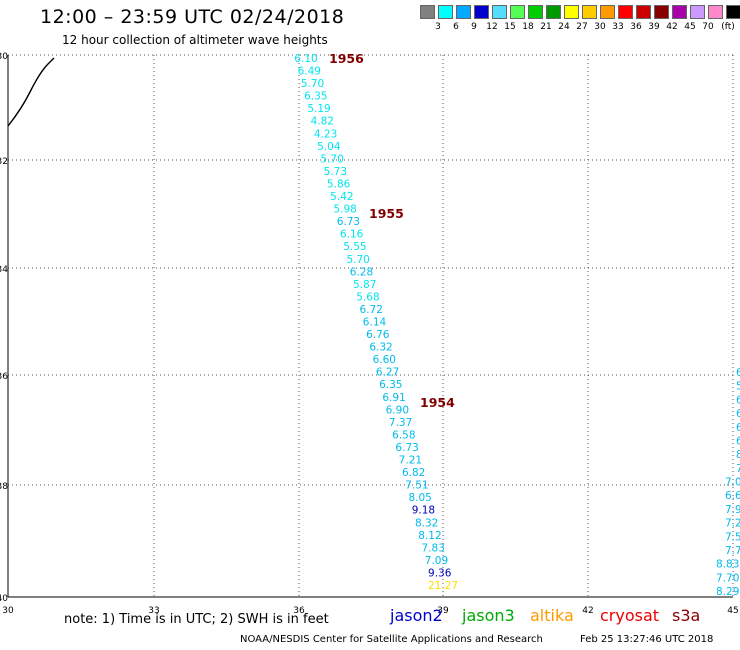  I want to click on scale-label: 18, so click(528, 27).